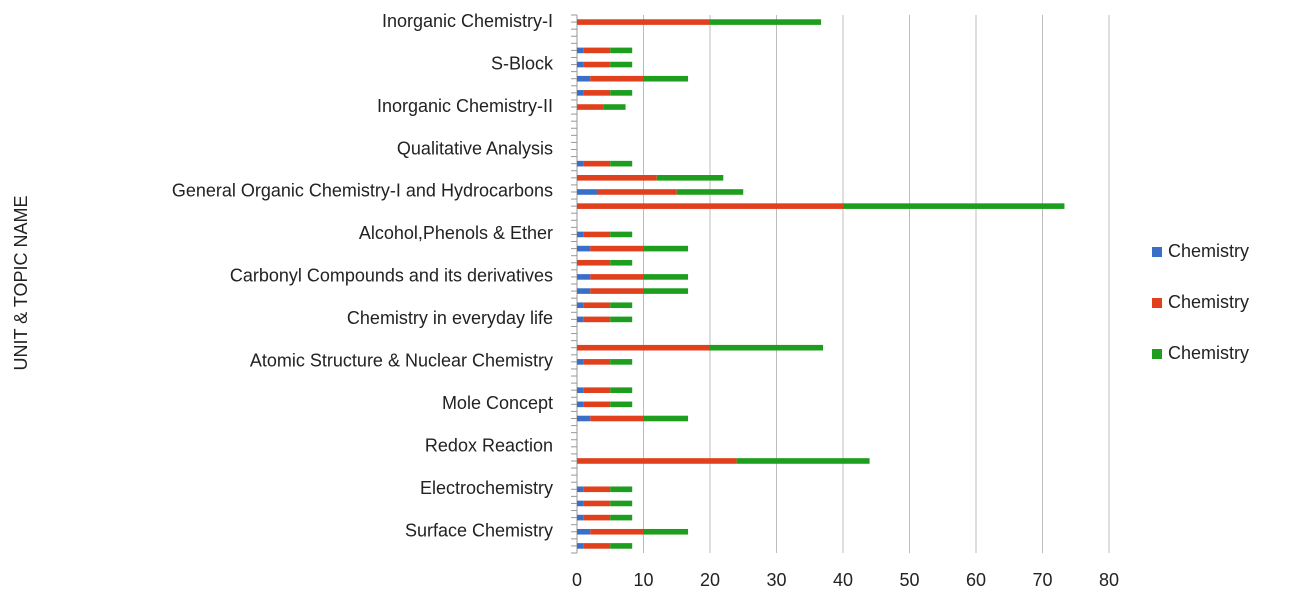 The image size is (1299, 604). Describe the element at coordinates (401, 361) in the screenshot. I see `y-tick-label: Atomic Structure & Nuclear Chemistry` at that location.